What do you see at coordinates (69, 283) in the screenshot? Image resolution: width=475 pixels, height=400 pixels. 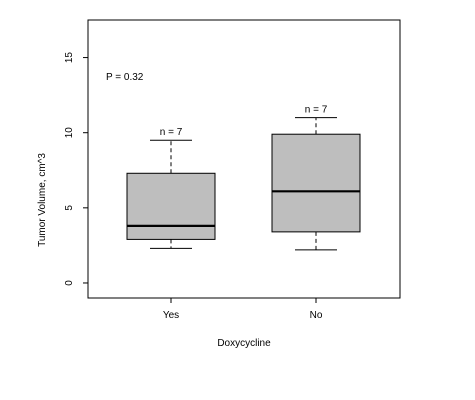 I see `y-tick-label: 0` at bounding box center [69, 283].